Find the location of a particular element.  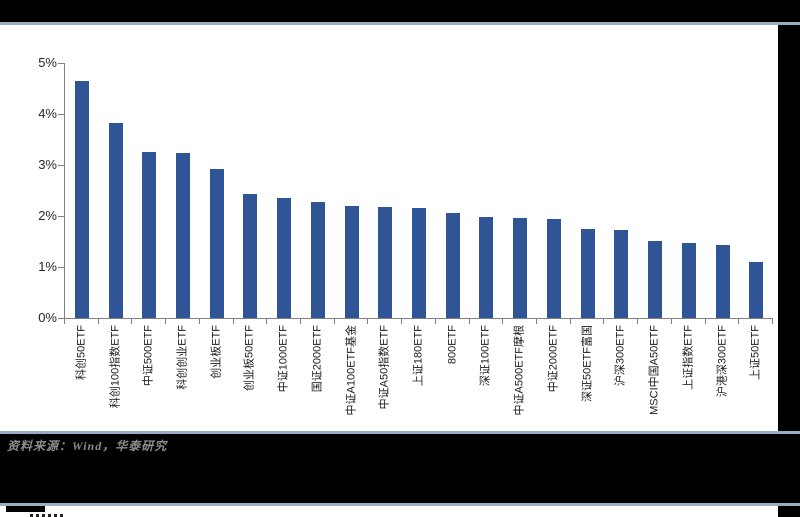

source-note: 资料来源：Wind，华泰研究 is located at coordinates (87, 446).